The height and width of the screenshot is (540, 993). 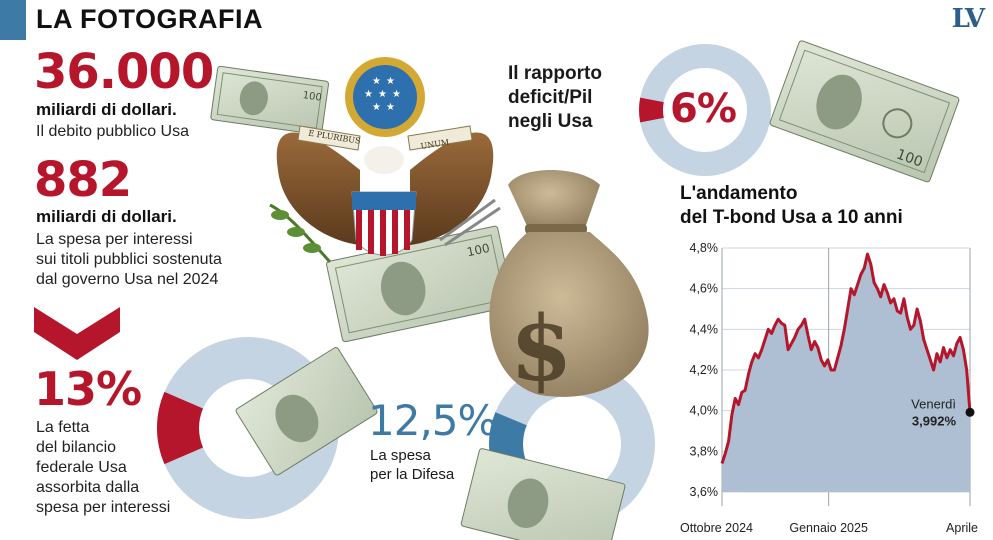 What do you see at coordinates (791, 217) in the screenshot?
I see `chart-title-line-2: del T-bond Usa a 10 anni` at bounding box center [791, 217].